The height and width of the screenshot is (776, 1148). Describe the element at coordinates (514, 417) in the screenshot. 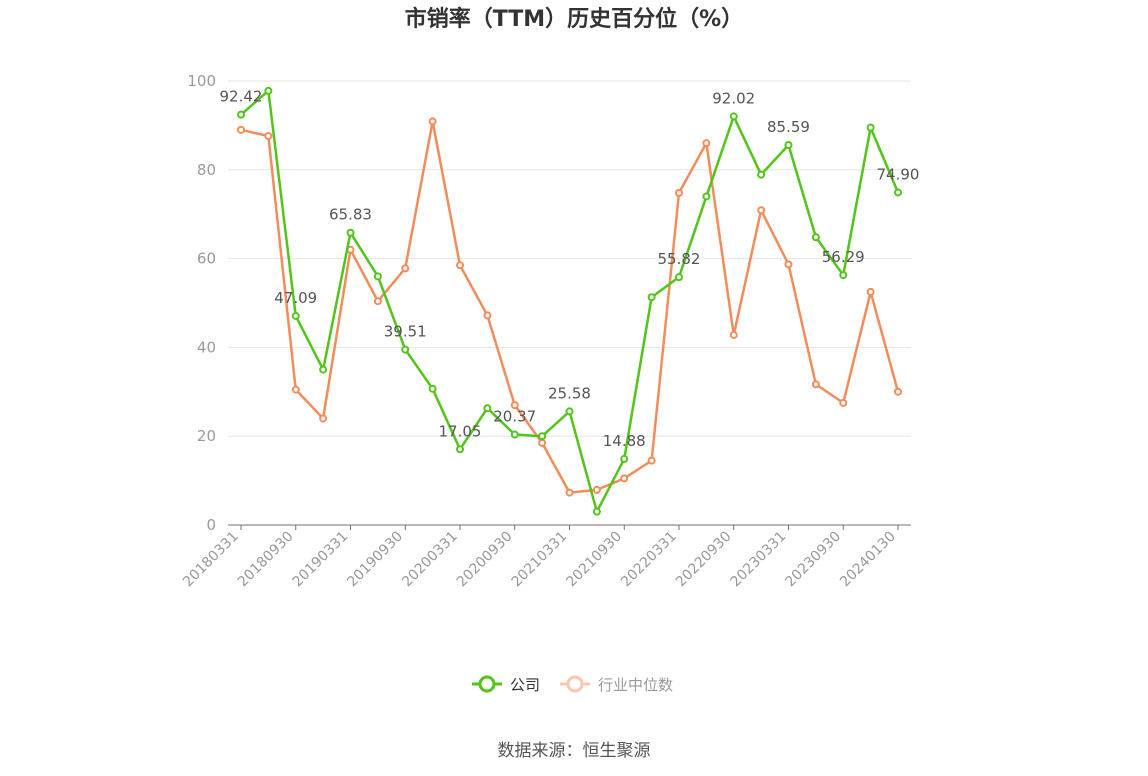

I see `data-label: 20.37` at that location.